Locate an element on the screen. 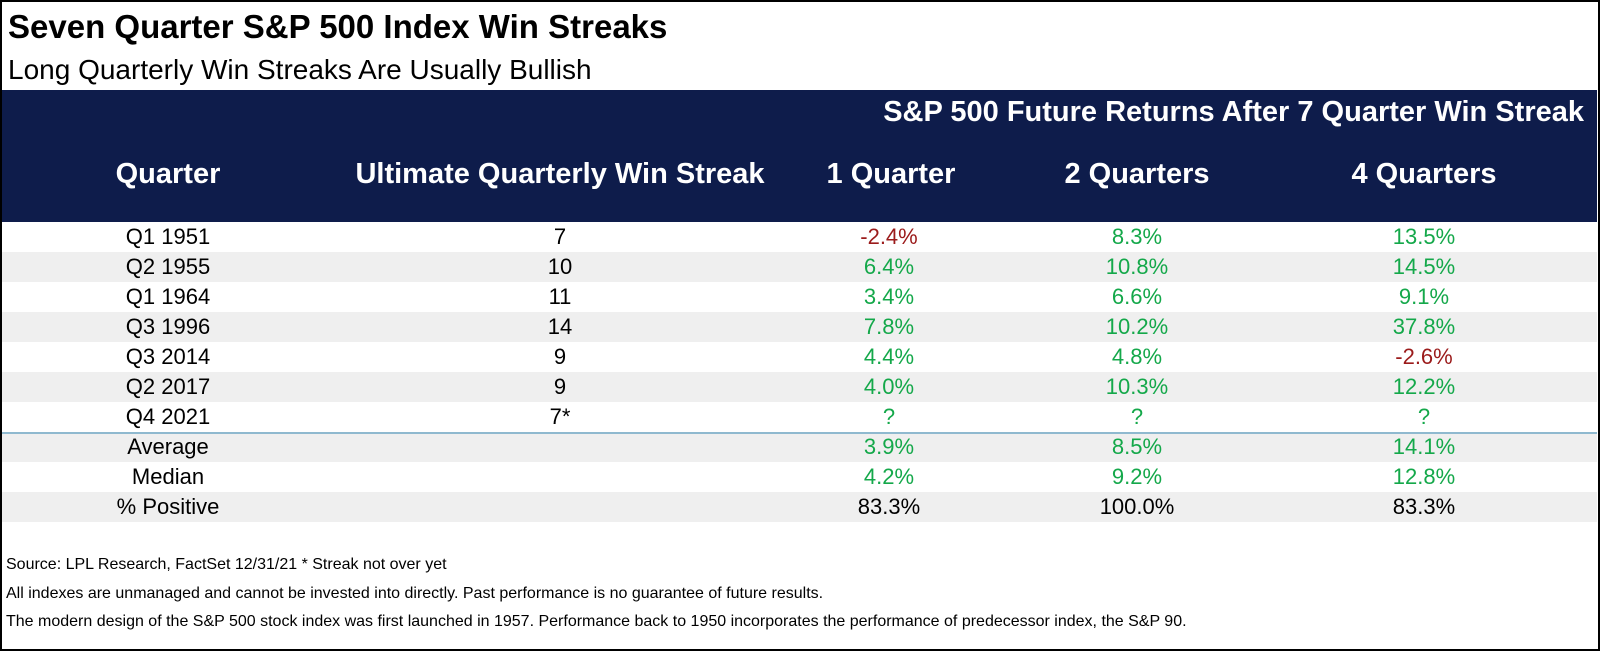 The image size is (1600, 651). cell-quarter: Q3 2014 is located at coordinates (168, 356).